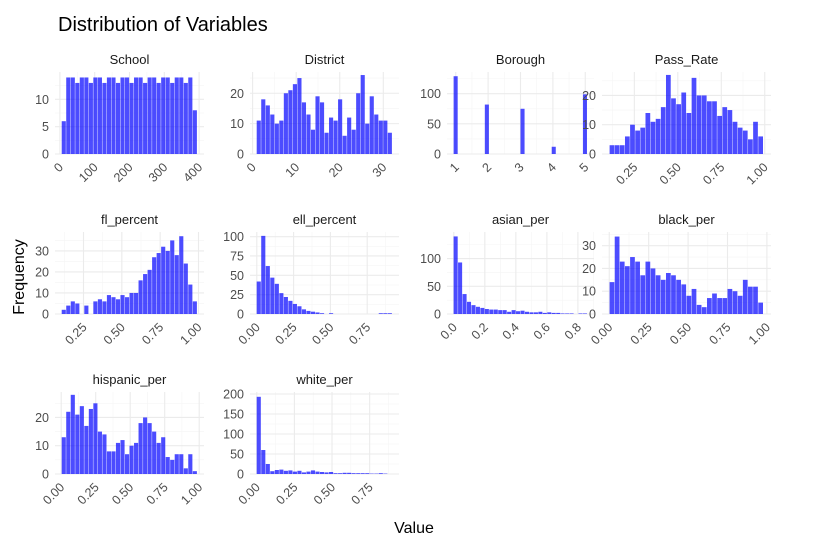 Image resolution: width=824 pixels, height=546 pixels. I want to click on y-tick-label: 30, so click(42, 251).